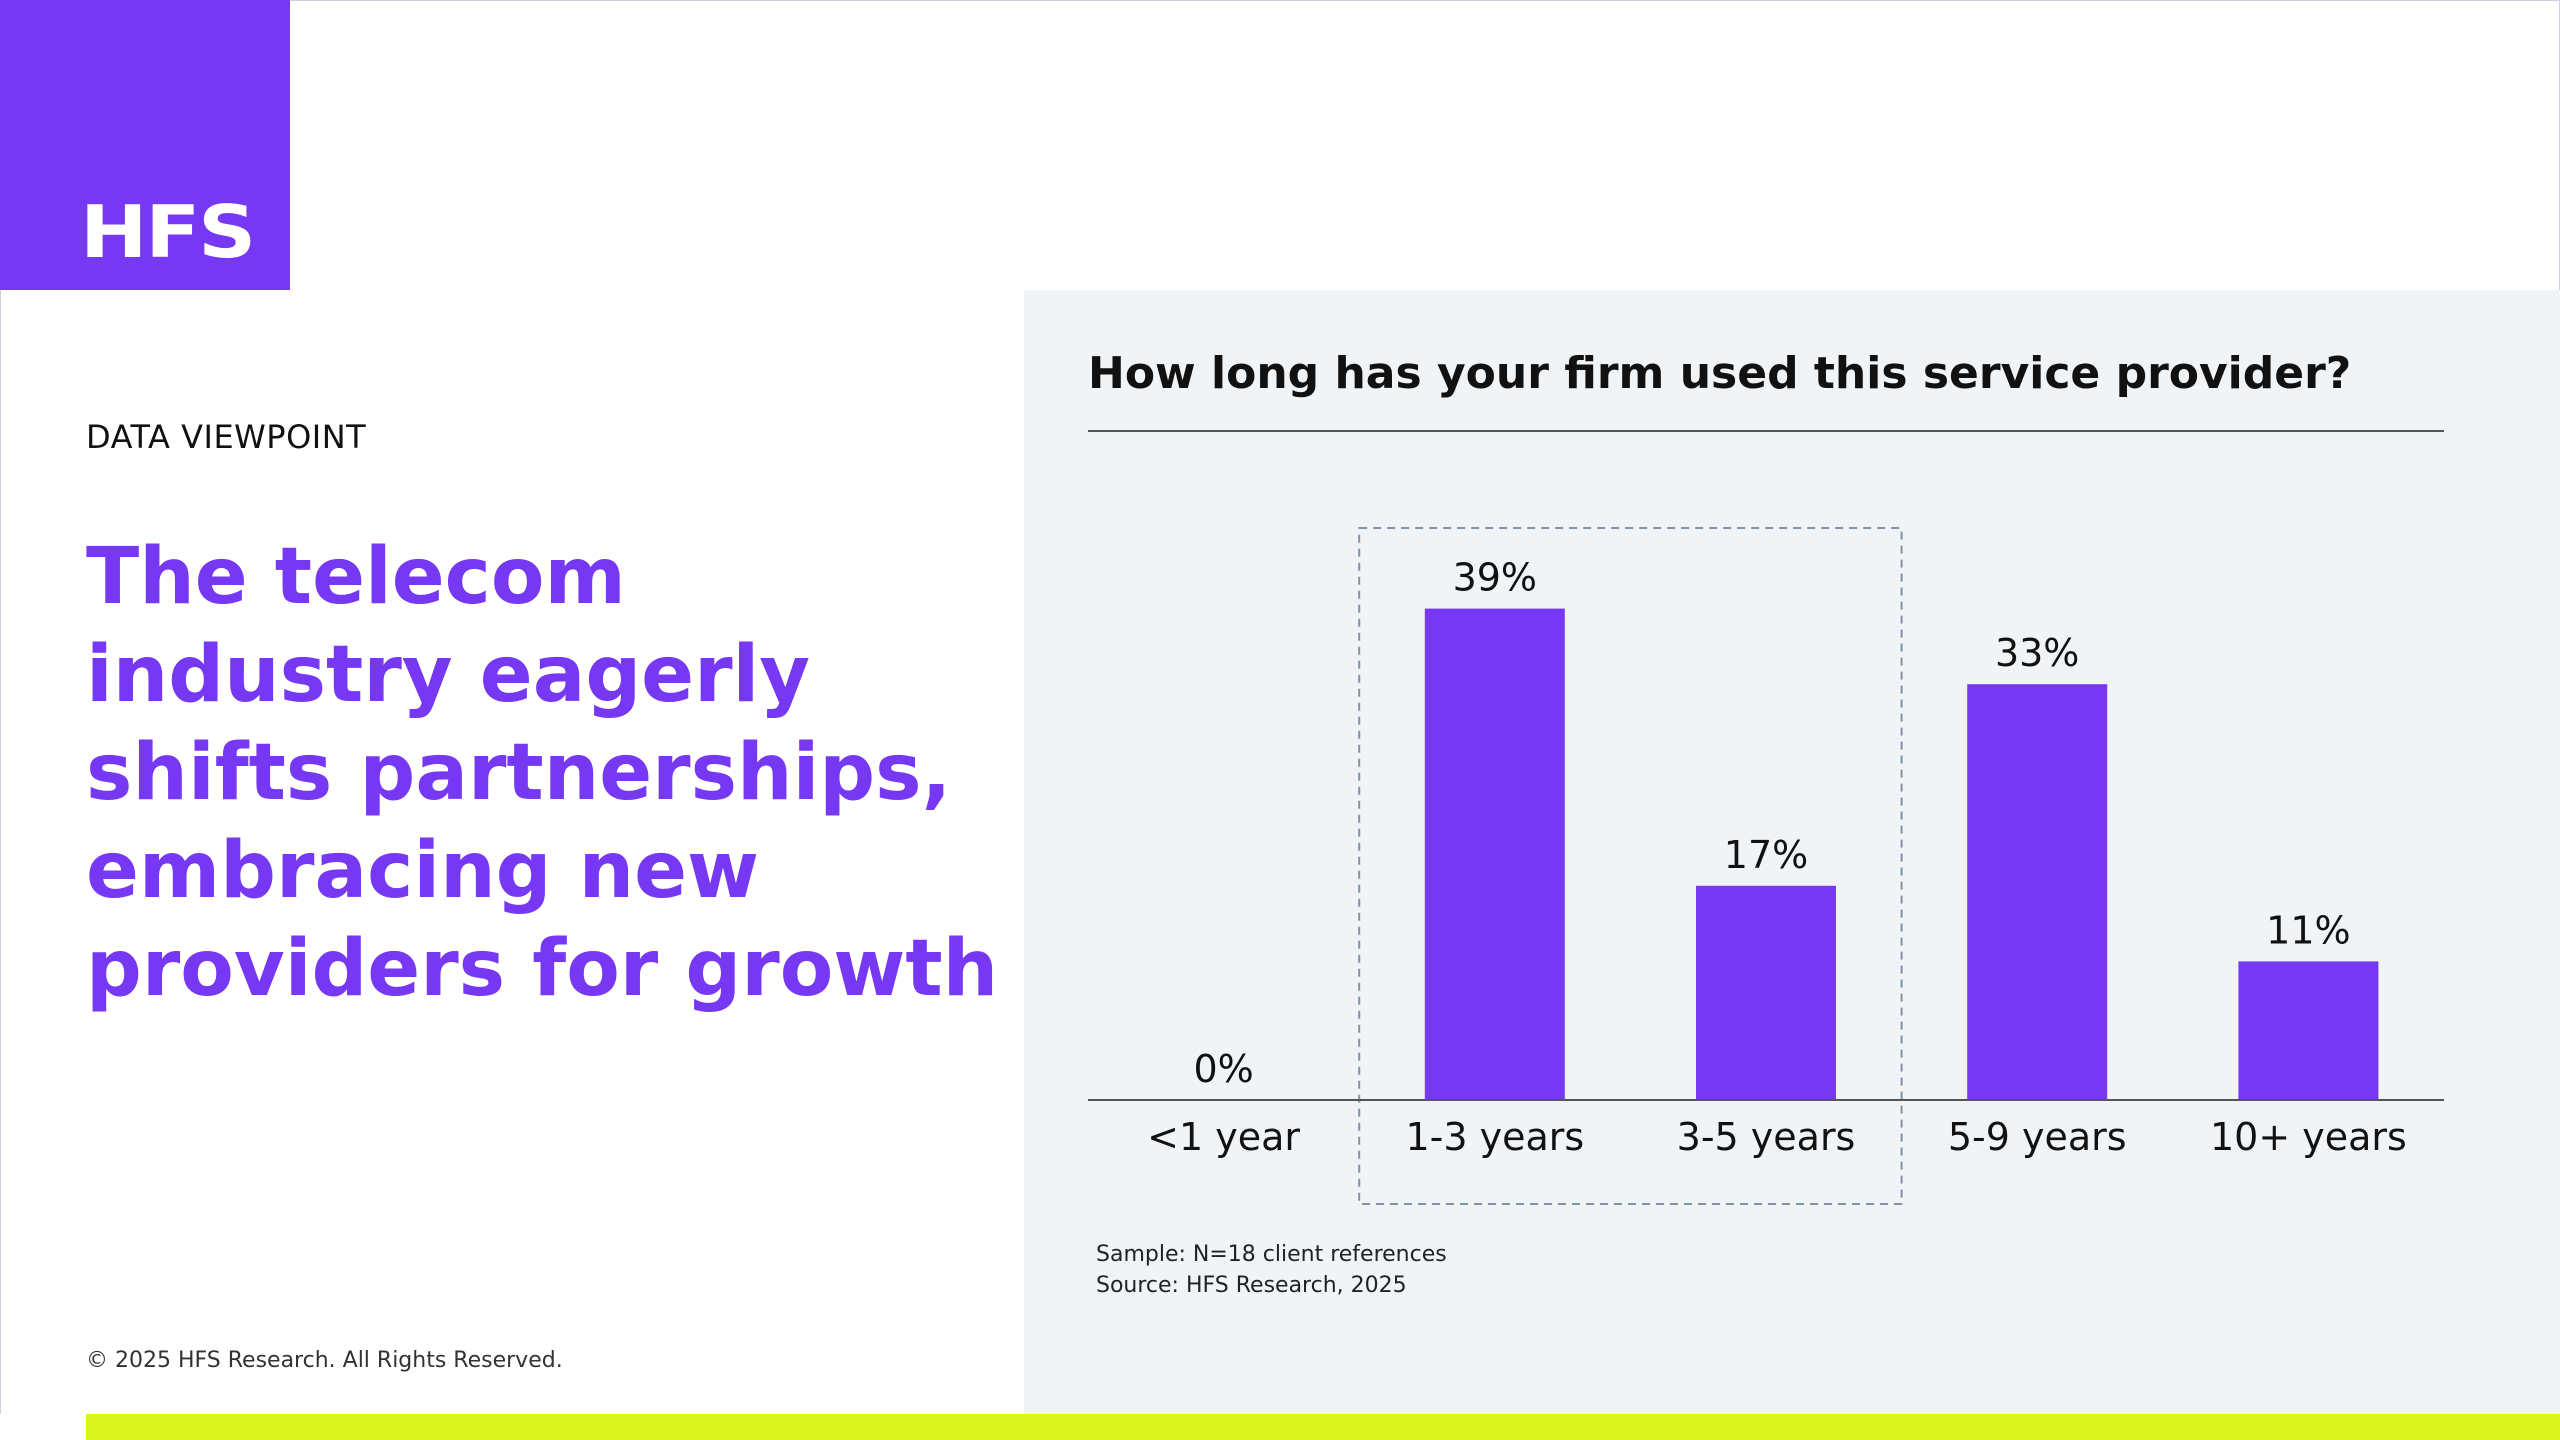 This screenshot has height=1440, width=2560. Describe the element at coordinates (1495, 578) in the screenshot. I see `data-label-1: 39%` at that location.